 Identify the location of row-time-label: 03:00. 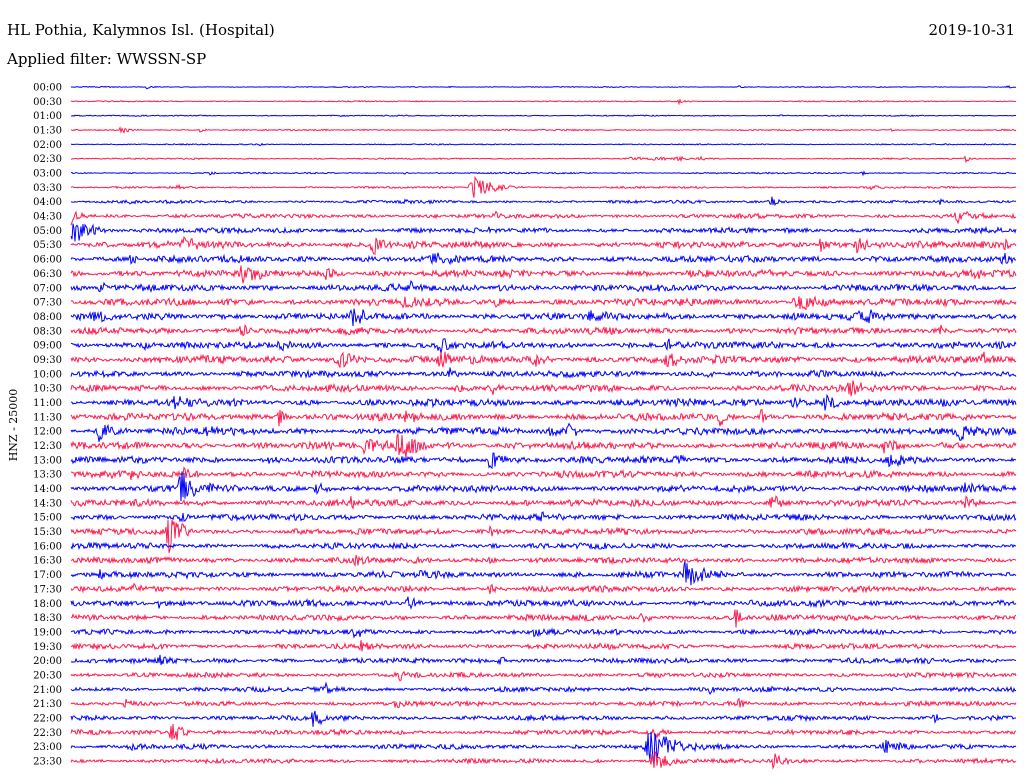
(47, 174).